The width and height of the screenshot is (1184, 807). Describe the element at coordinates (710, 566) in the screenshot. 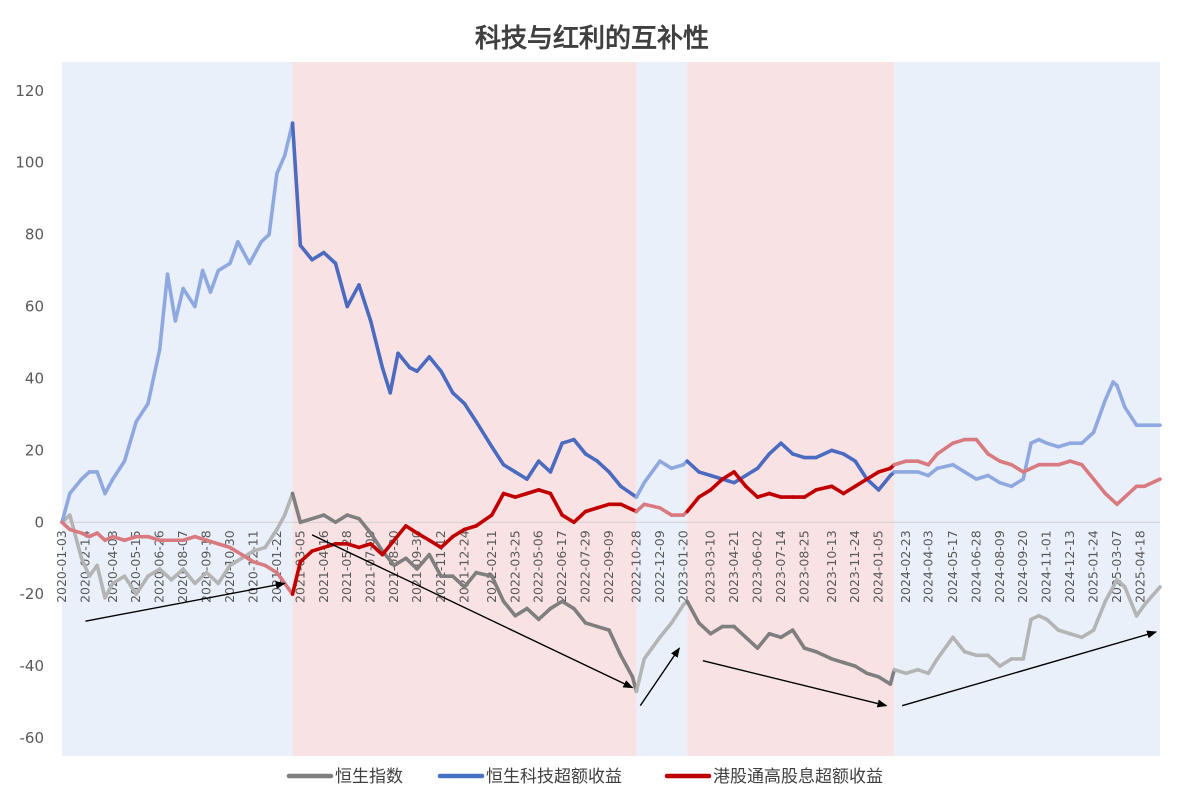

I see `x-tick-label: 2023-03-10` at that location.